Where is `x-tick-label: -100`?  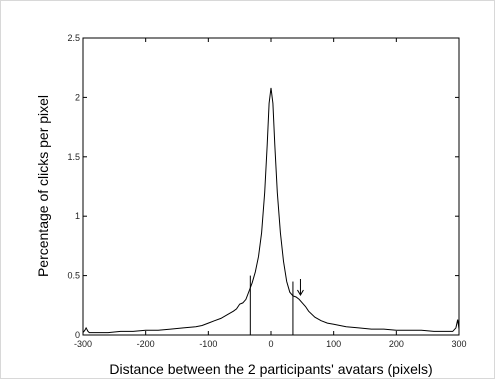
x-tick-label: -100 is located at coordinates (208, 344).